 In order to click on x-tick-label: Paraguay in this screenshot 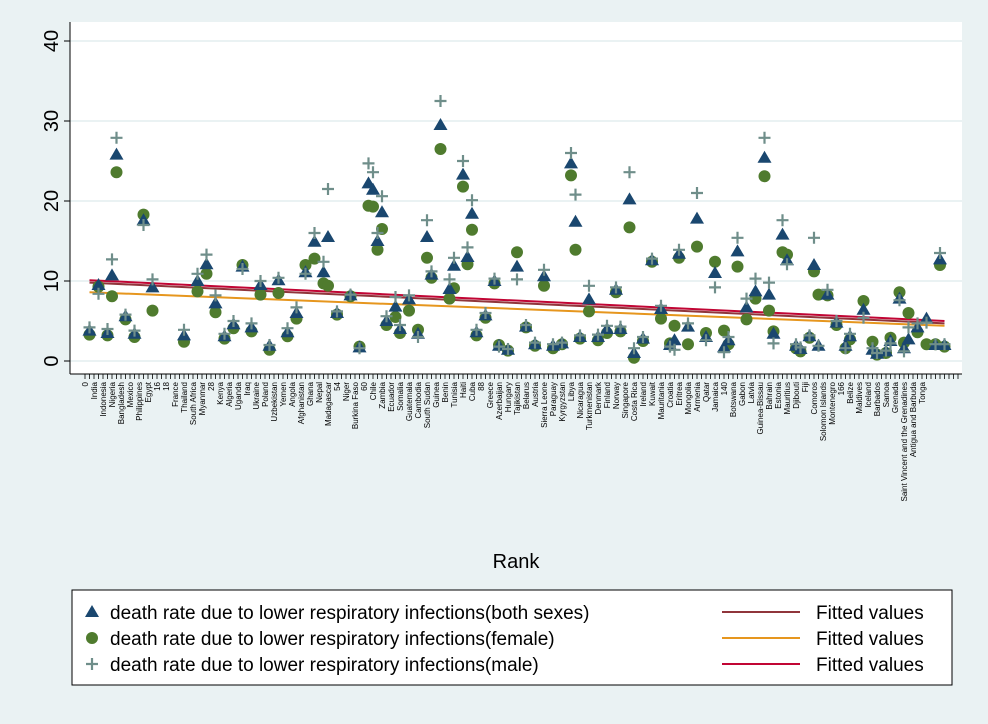, I will do `click(553, 399)`.